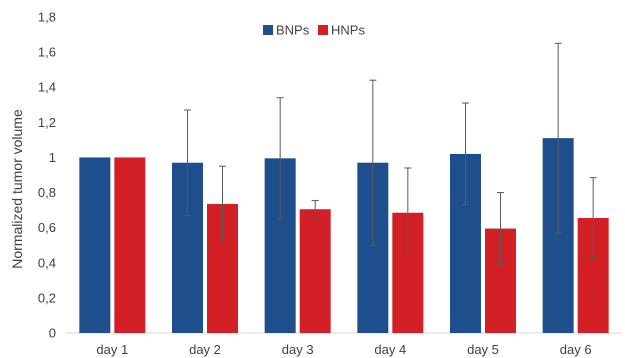 The image size is (625, 358). Describe the element at coordinates (47, 262) in the screenshot. I see `y-tick-label: 0,4` at that location.